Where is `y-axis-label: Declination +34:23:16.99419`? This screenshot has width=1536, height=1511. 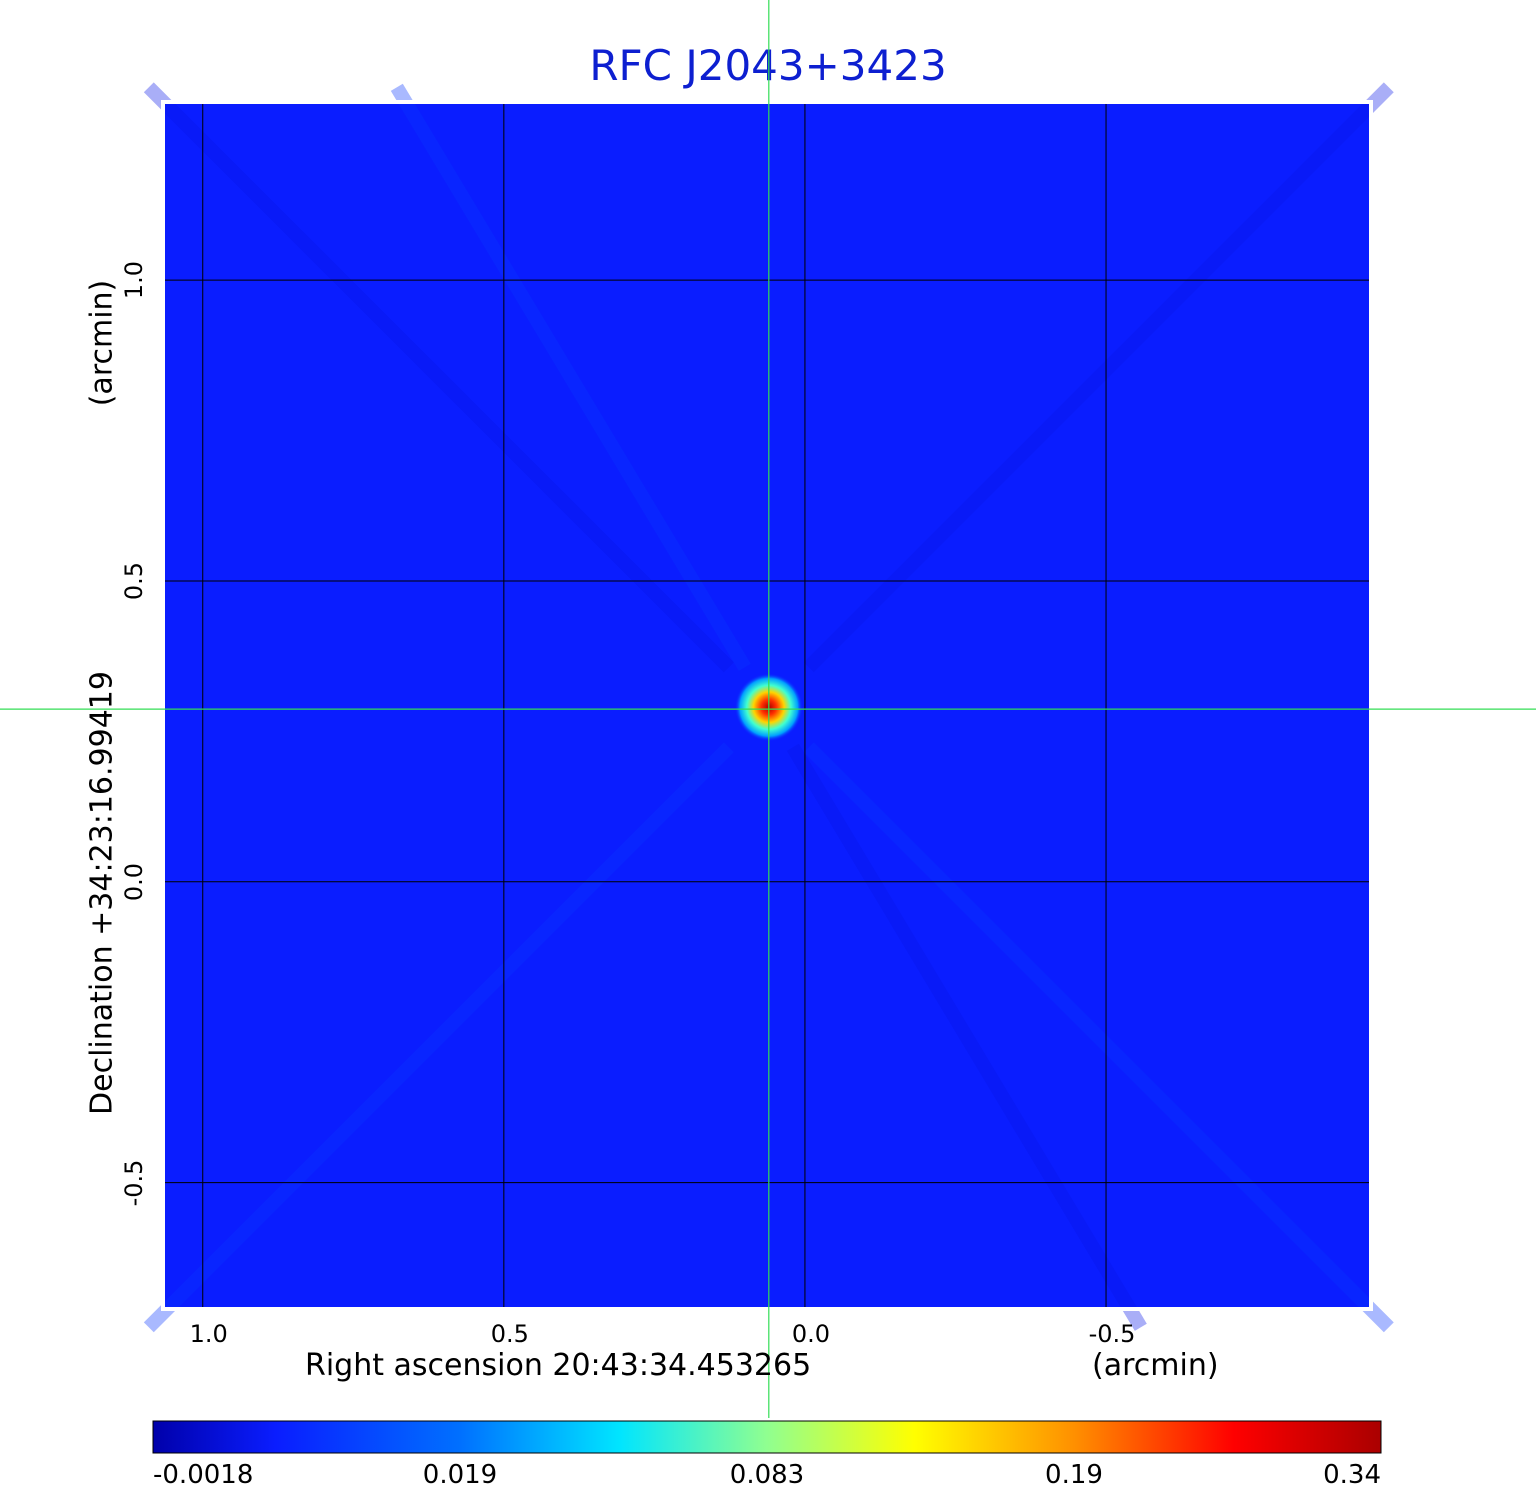 y-axis-label: Declination +34:23:16.99419 is located at coordinates (102, 893).